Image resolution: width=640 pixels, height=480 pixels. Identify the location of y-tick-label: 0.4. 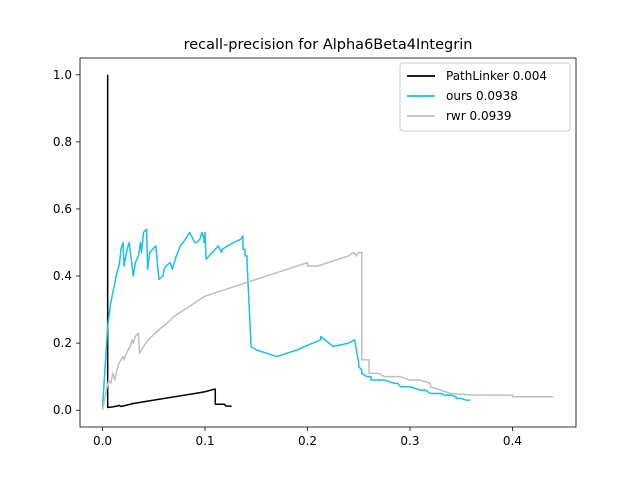
(62, 276).